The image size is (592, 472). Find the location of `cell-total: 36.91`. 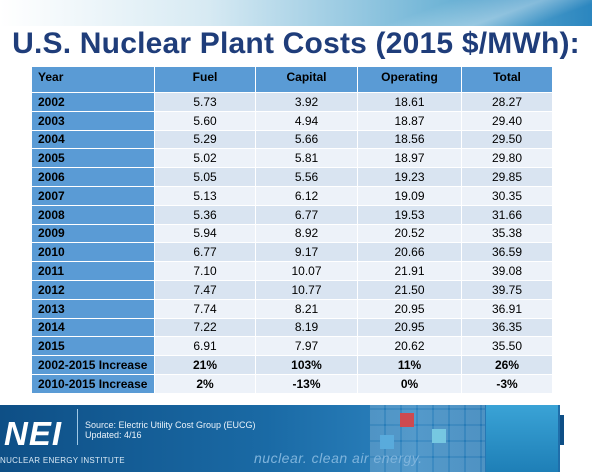

cell-total: 36.91 is located at coordinates (507, 308).